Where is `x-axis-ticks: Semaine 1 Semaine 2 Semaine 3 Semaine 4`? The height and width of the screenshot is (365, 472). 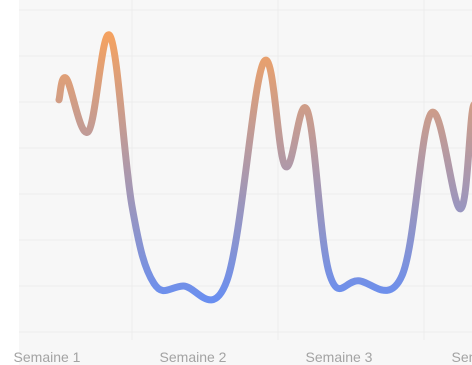
x-axis-ticks: Semaine 1 Semaine 2 Semaine 3 Semaine 4 is located at coordinates (243, 357).